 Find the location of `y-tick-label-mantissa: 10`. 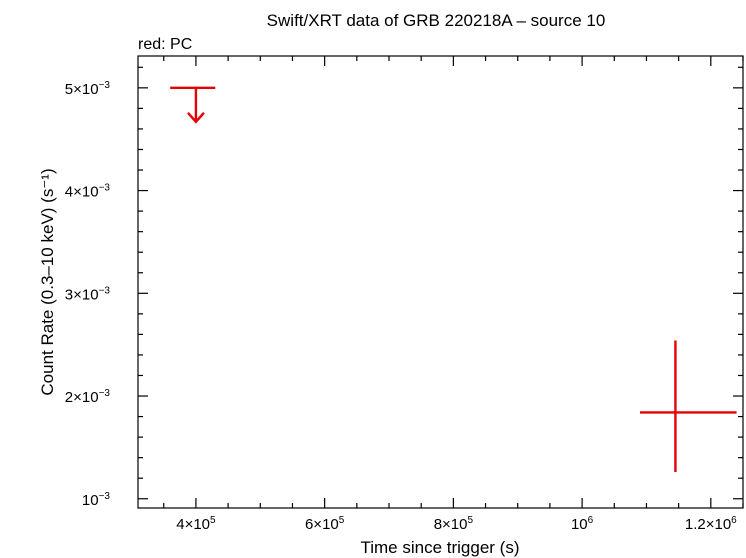

y-tick-label-mantissa: 10 is located at coordinates (90, 500).